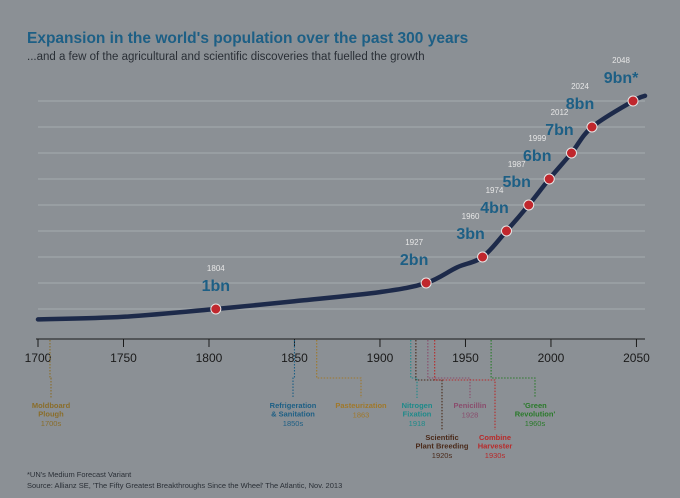 The image size is (680, 498). What do you see at coordinates (537, 138) in the screenshot?
I see `milestone-year: 1999` at bounding box center [537, 138].